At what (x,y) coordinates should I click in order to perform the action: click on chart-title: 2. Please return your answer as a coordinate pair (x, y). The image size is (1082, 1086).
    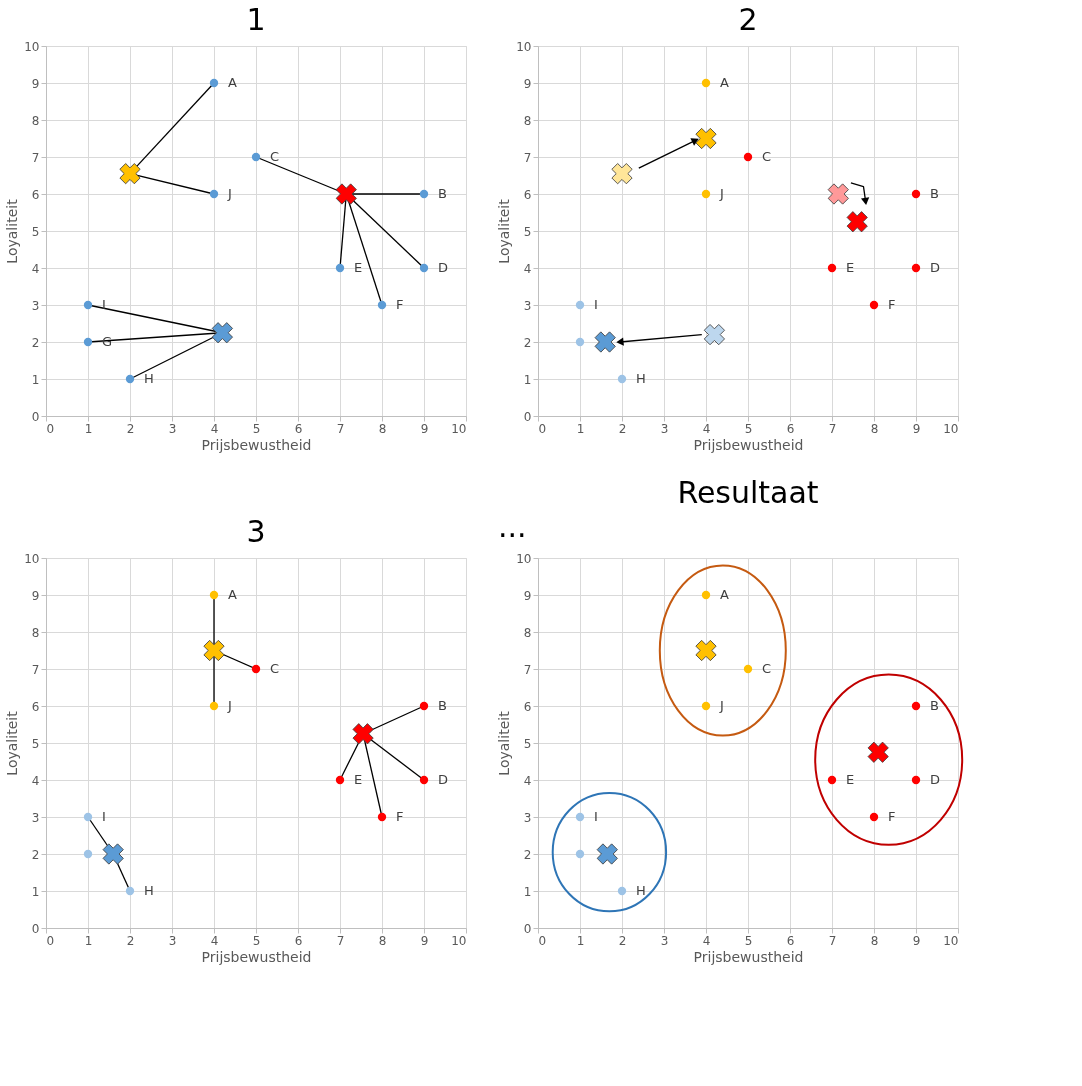
    Looking at the image, I should click on (748, 19).